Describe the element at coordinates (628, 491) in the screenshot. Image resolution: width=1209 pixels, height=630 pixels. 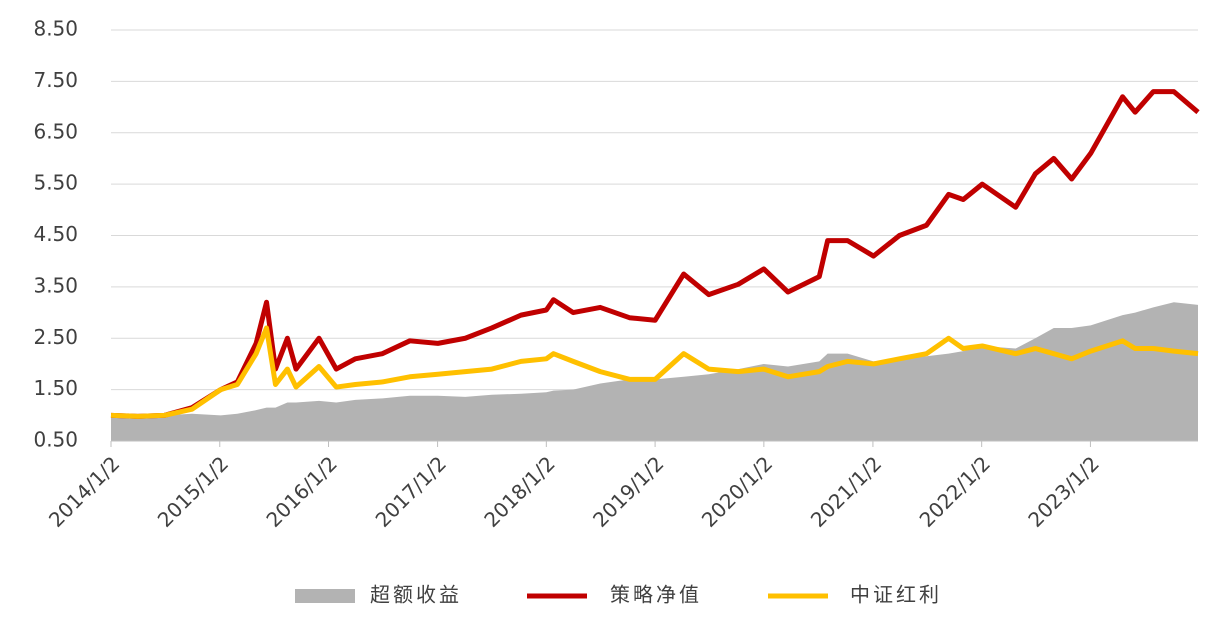
I see `x-tick-label: 2019/1/2` at that location.